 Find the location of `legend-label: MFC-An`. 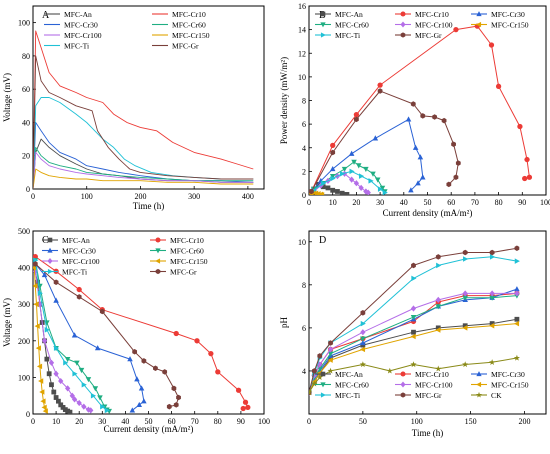

legend-label: MFC-An is located at coordinates (349, 374).